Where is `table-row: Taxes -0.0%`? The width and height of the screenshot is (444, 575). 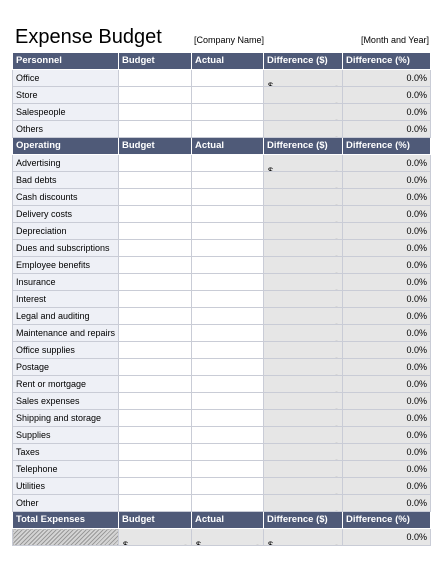 table-row: Taxes -0.0% is located at coordinates (221, 452).